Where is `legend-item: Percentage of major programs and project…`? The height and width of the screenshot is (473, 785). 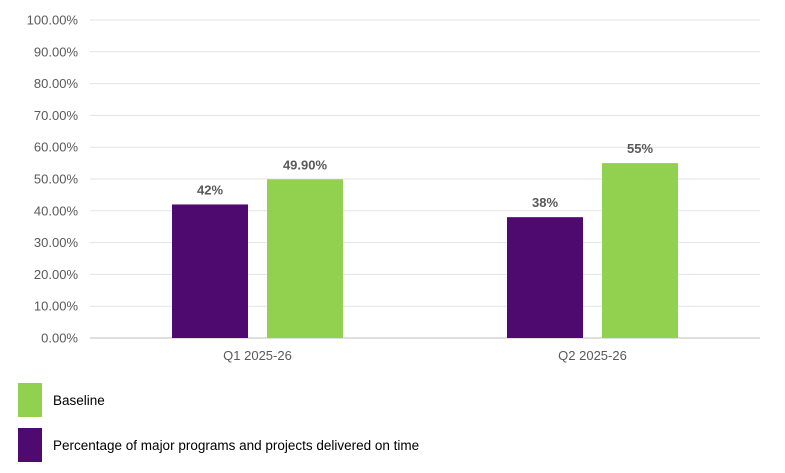 legend-item: Percentage of major programs and project… is located at coordinates (218, 445).